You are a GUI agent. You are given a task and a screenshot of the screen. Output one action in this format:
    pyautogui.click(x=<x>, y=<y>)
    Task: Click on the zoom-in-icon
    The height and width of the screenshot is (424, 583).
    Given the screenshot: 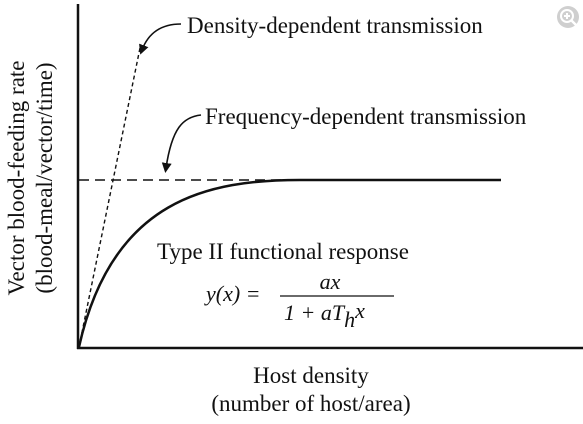 What is the action you would take?
    pyautogui.click(x=569, y=18)
    